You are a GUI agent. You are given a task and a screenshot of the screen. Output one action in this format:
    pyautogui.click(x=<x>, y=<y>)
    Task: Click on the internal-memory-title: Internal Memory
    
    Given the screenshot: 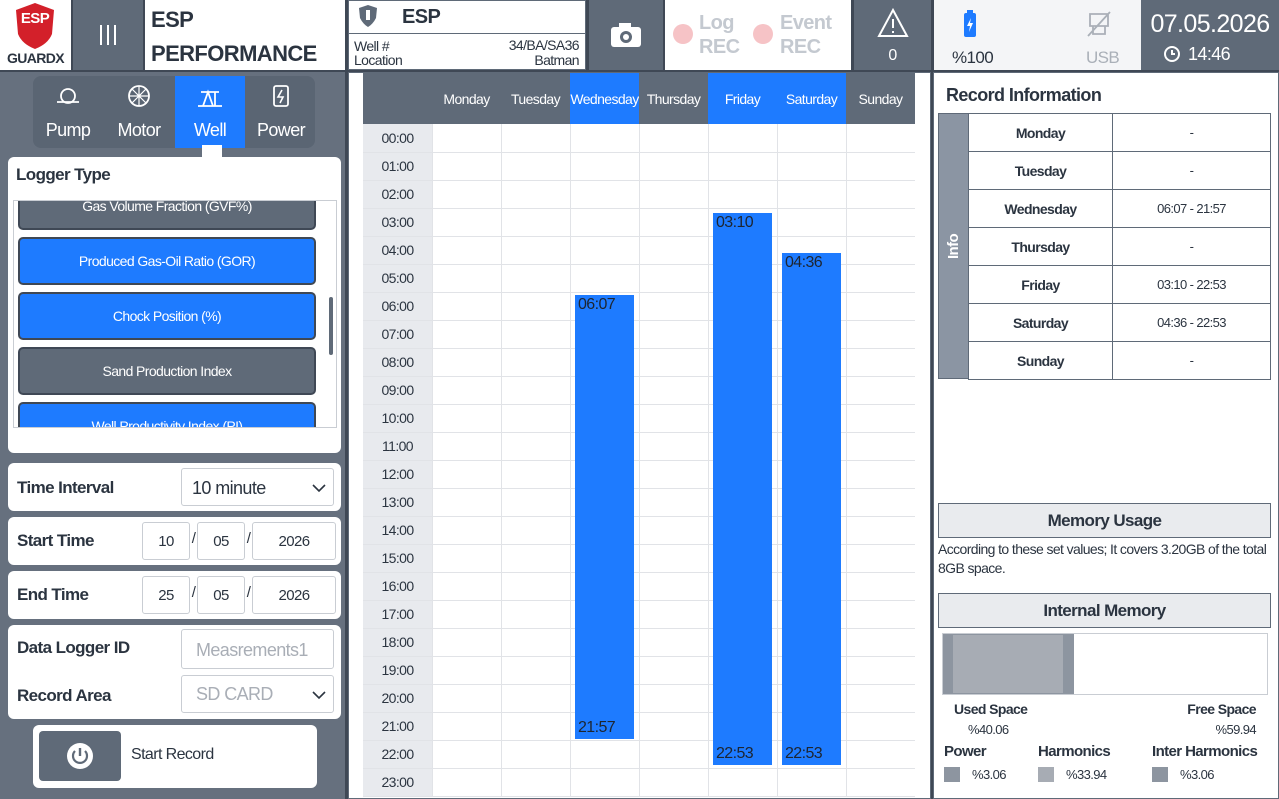 What is the action you would take?
    pyautogui.click(x=1104, y=610)
    